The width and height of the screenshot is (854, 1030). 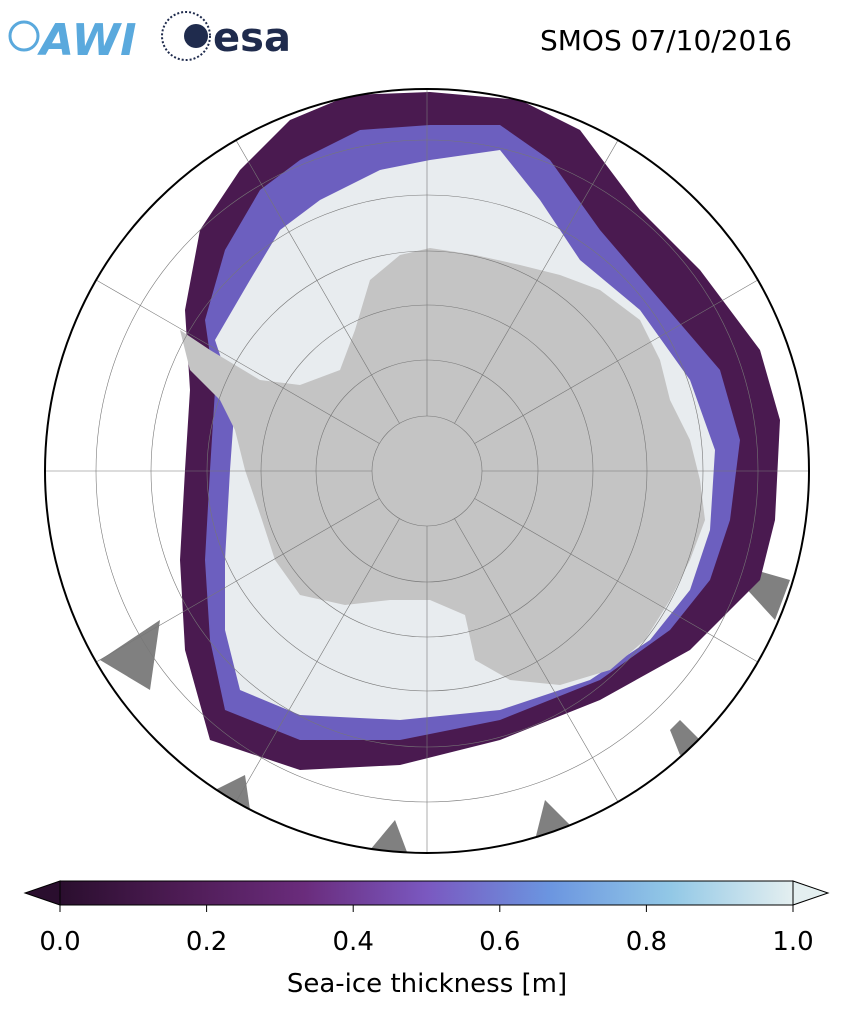 What do you see at coordinates (353, 942) in the screenshot?
I see `colorbar-tick-label: 0.4` at bounding box center [353, 942].